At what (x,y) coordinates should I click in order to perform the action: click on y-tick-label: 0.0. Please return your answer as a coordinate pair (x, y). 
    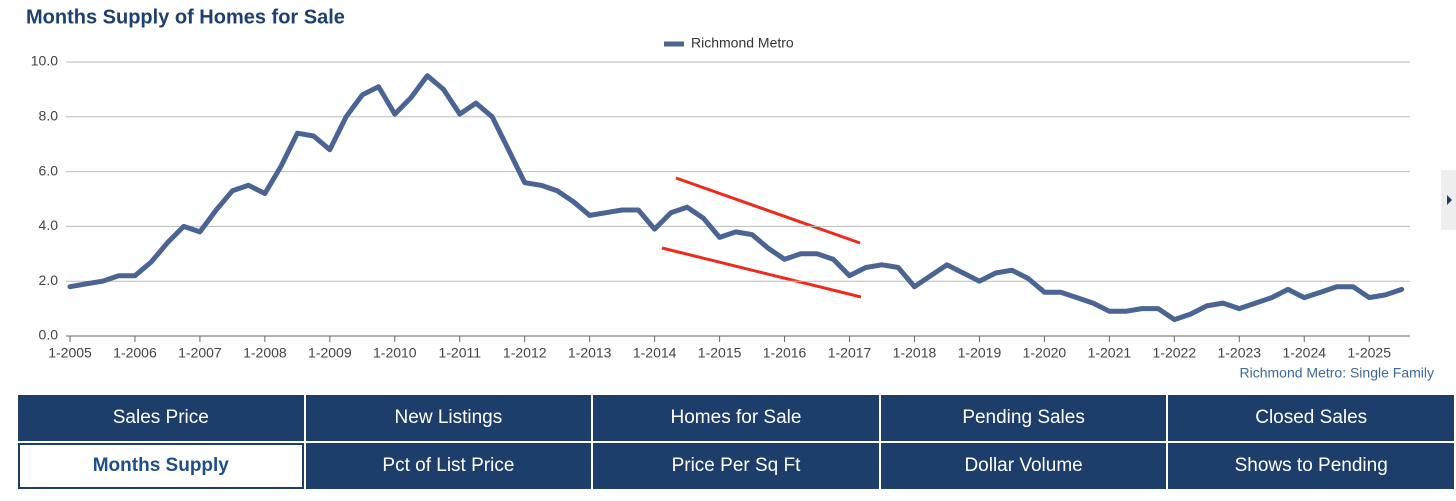
    Looking at the image, I should click on (49, 335).